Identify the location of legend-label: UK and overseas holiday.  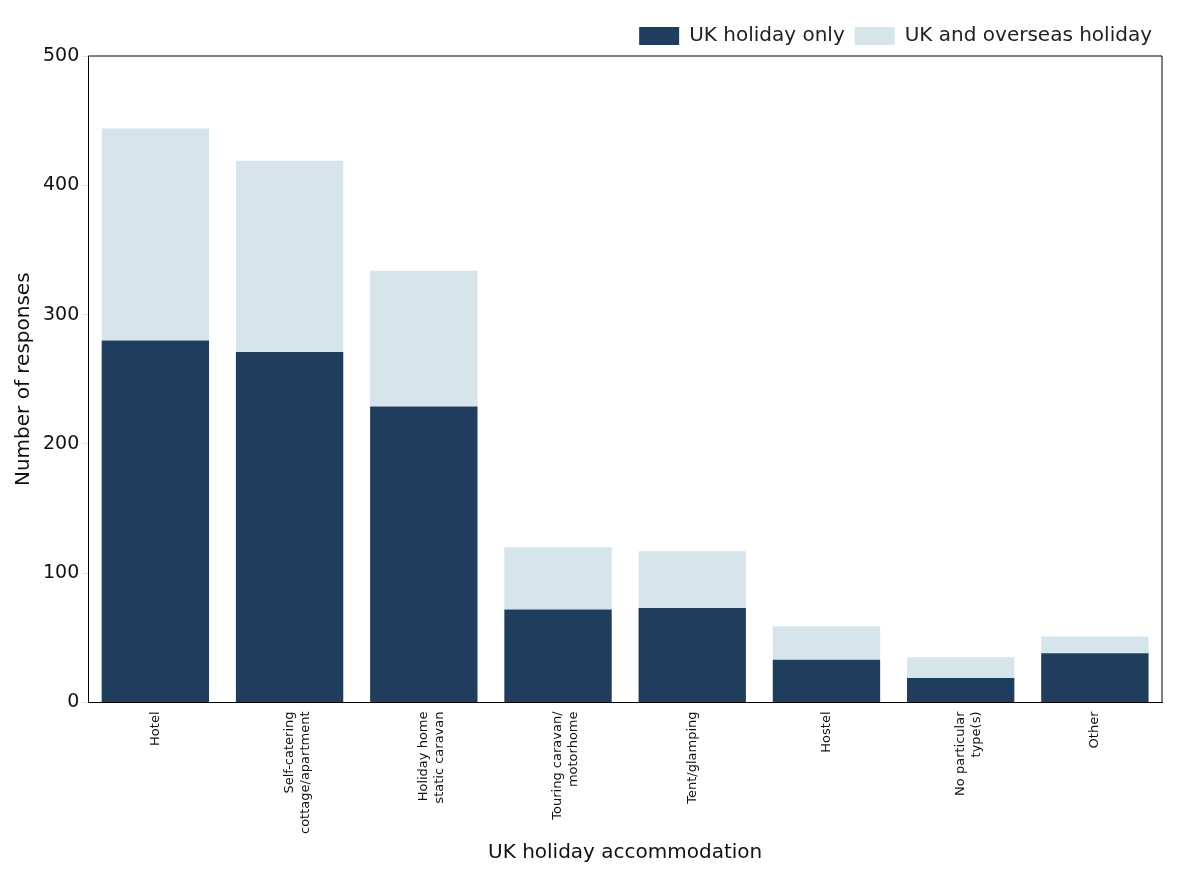
(1028, 34).